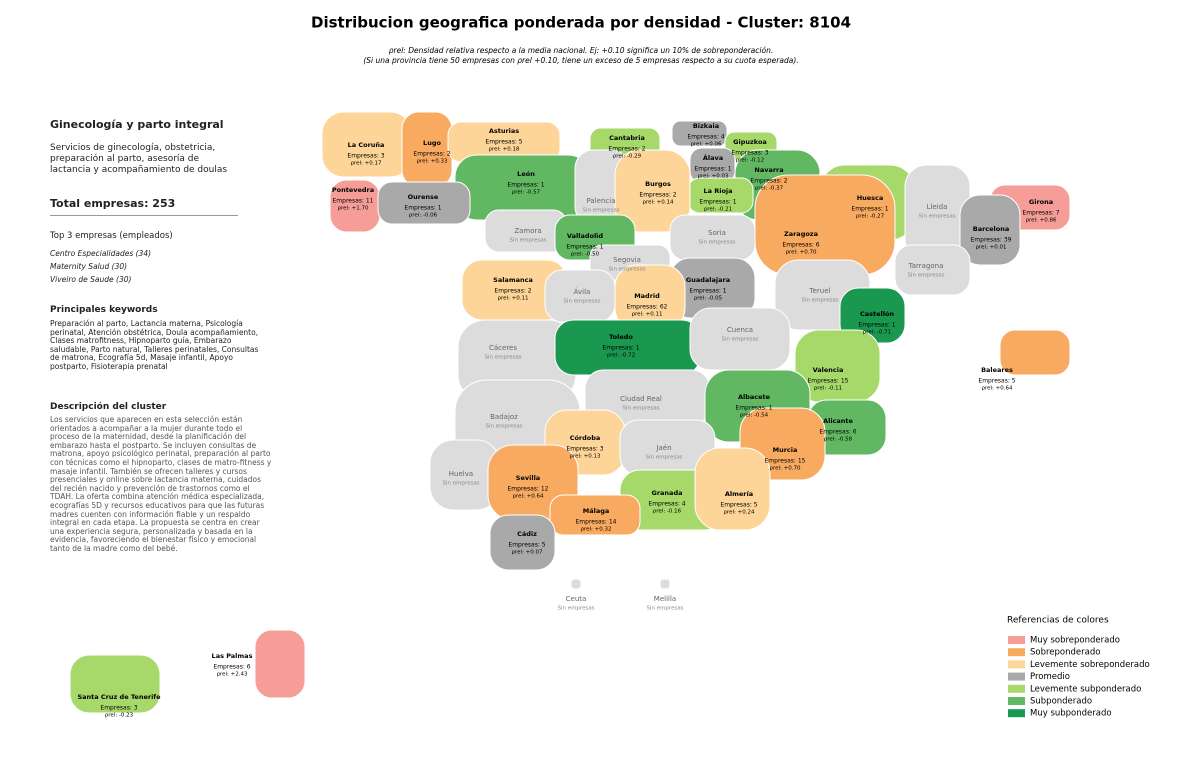 This screenshot has height=761, width=1200. What do you see at coordinates (754, 416) in the screenshot?
I see `province-rho: ρrel: -0.54` at bounding box center [754, 416].